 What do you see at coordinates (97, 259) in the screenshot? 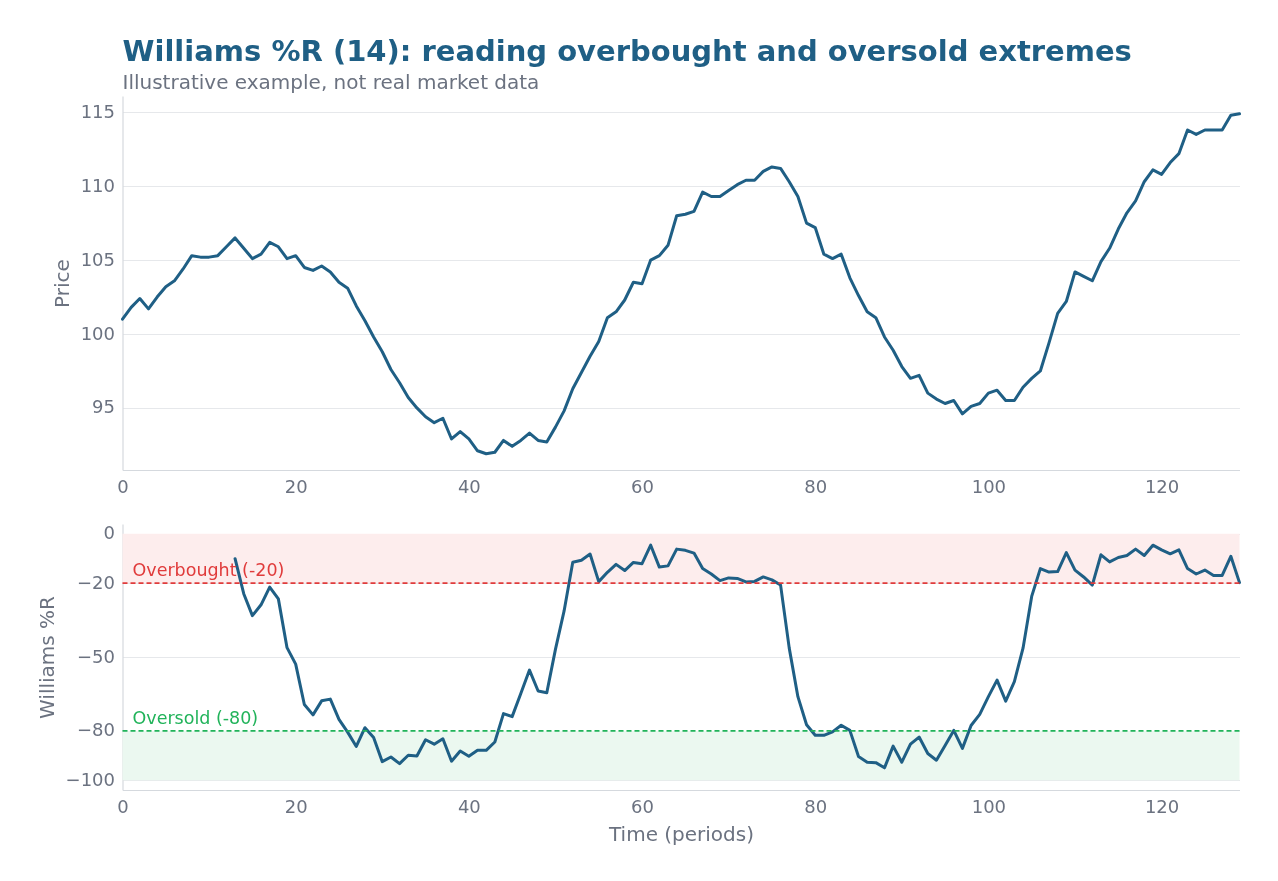
I see `y-tick-label: 105` at bounding box center [97, 259].